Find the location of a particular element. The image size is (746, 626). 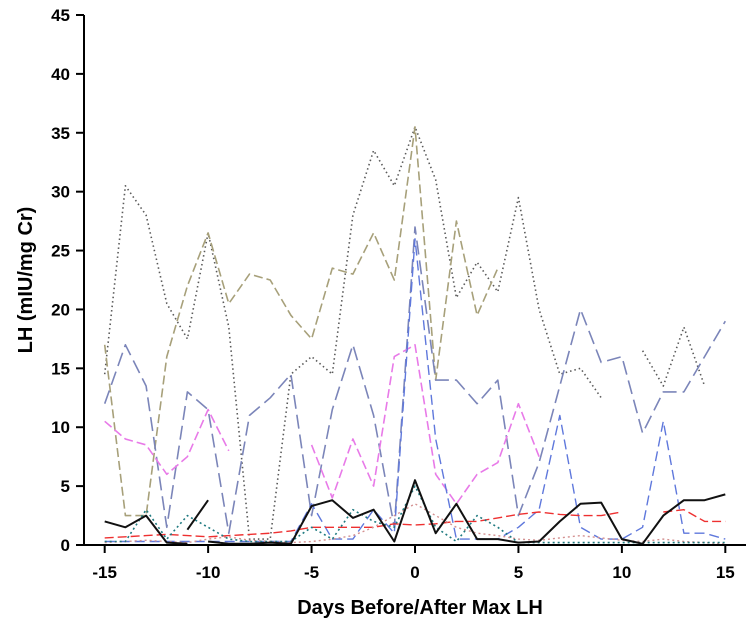

y-tick-label: 30 is located at coordinates (60, 192).